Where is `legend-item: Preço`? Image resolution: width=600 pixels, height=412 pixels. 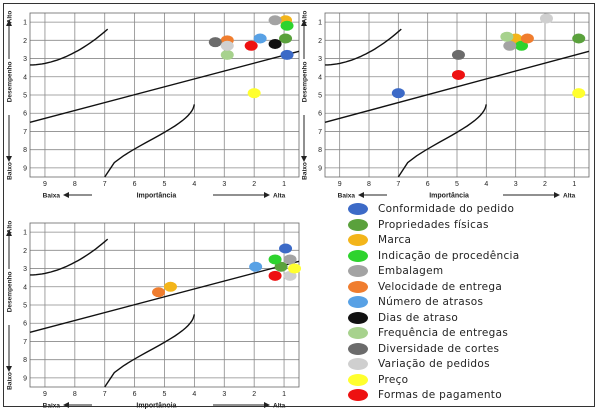 legend-item: Preço is located at coordinates (378, 379).